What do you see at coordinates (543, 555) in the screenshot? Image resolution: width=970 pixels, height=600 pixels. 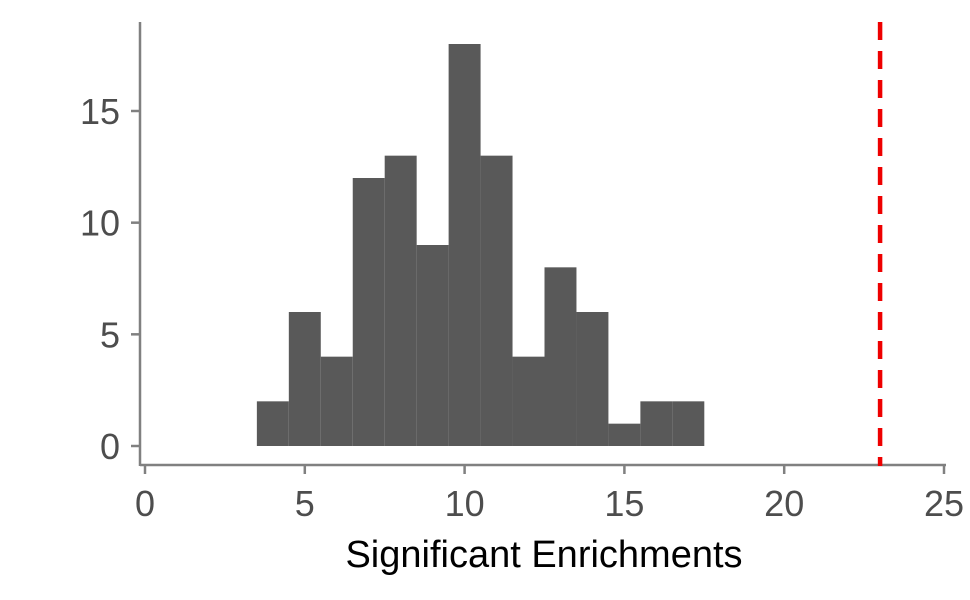 I see `x-axis-title: Significant Enrichments` at bounding box center [543, 555].